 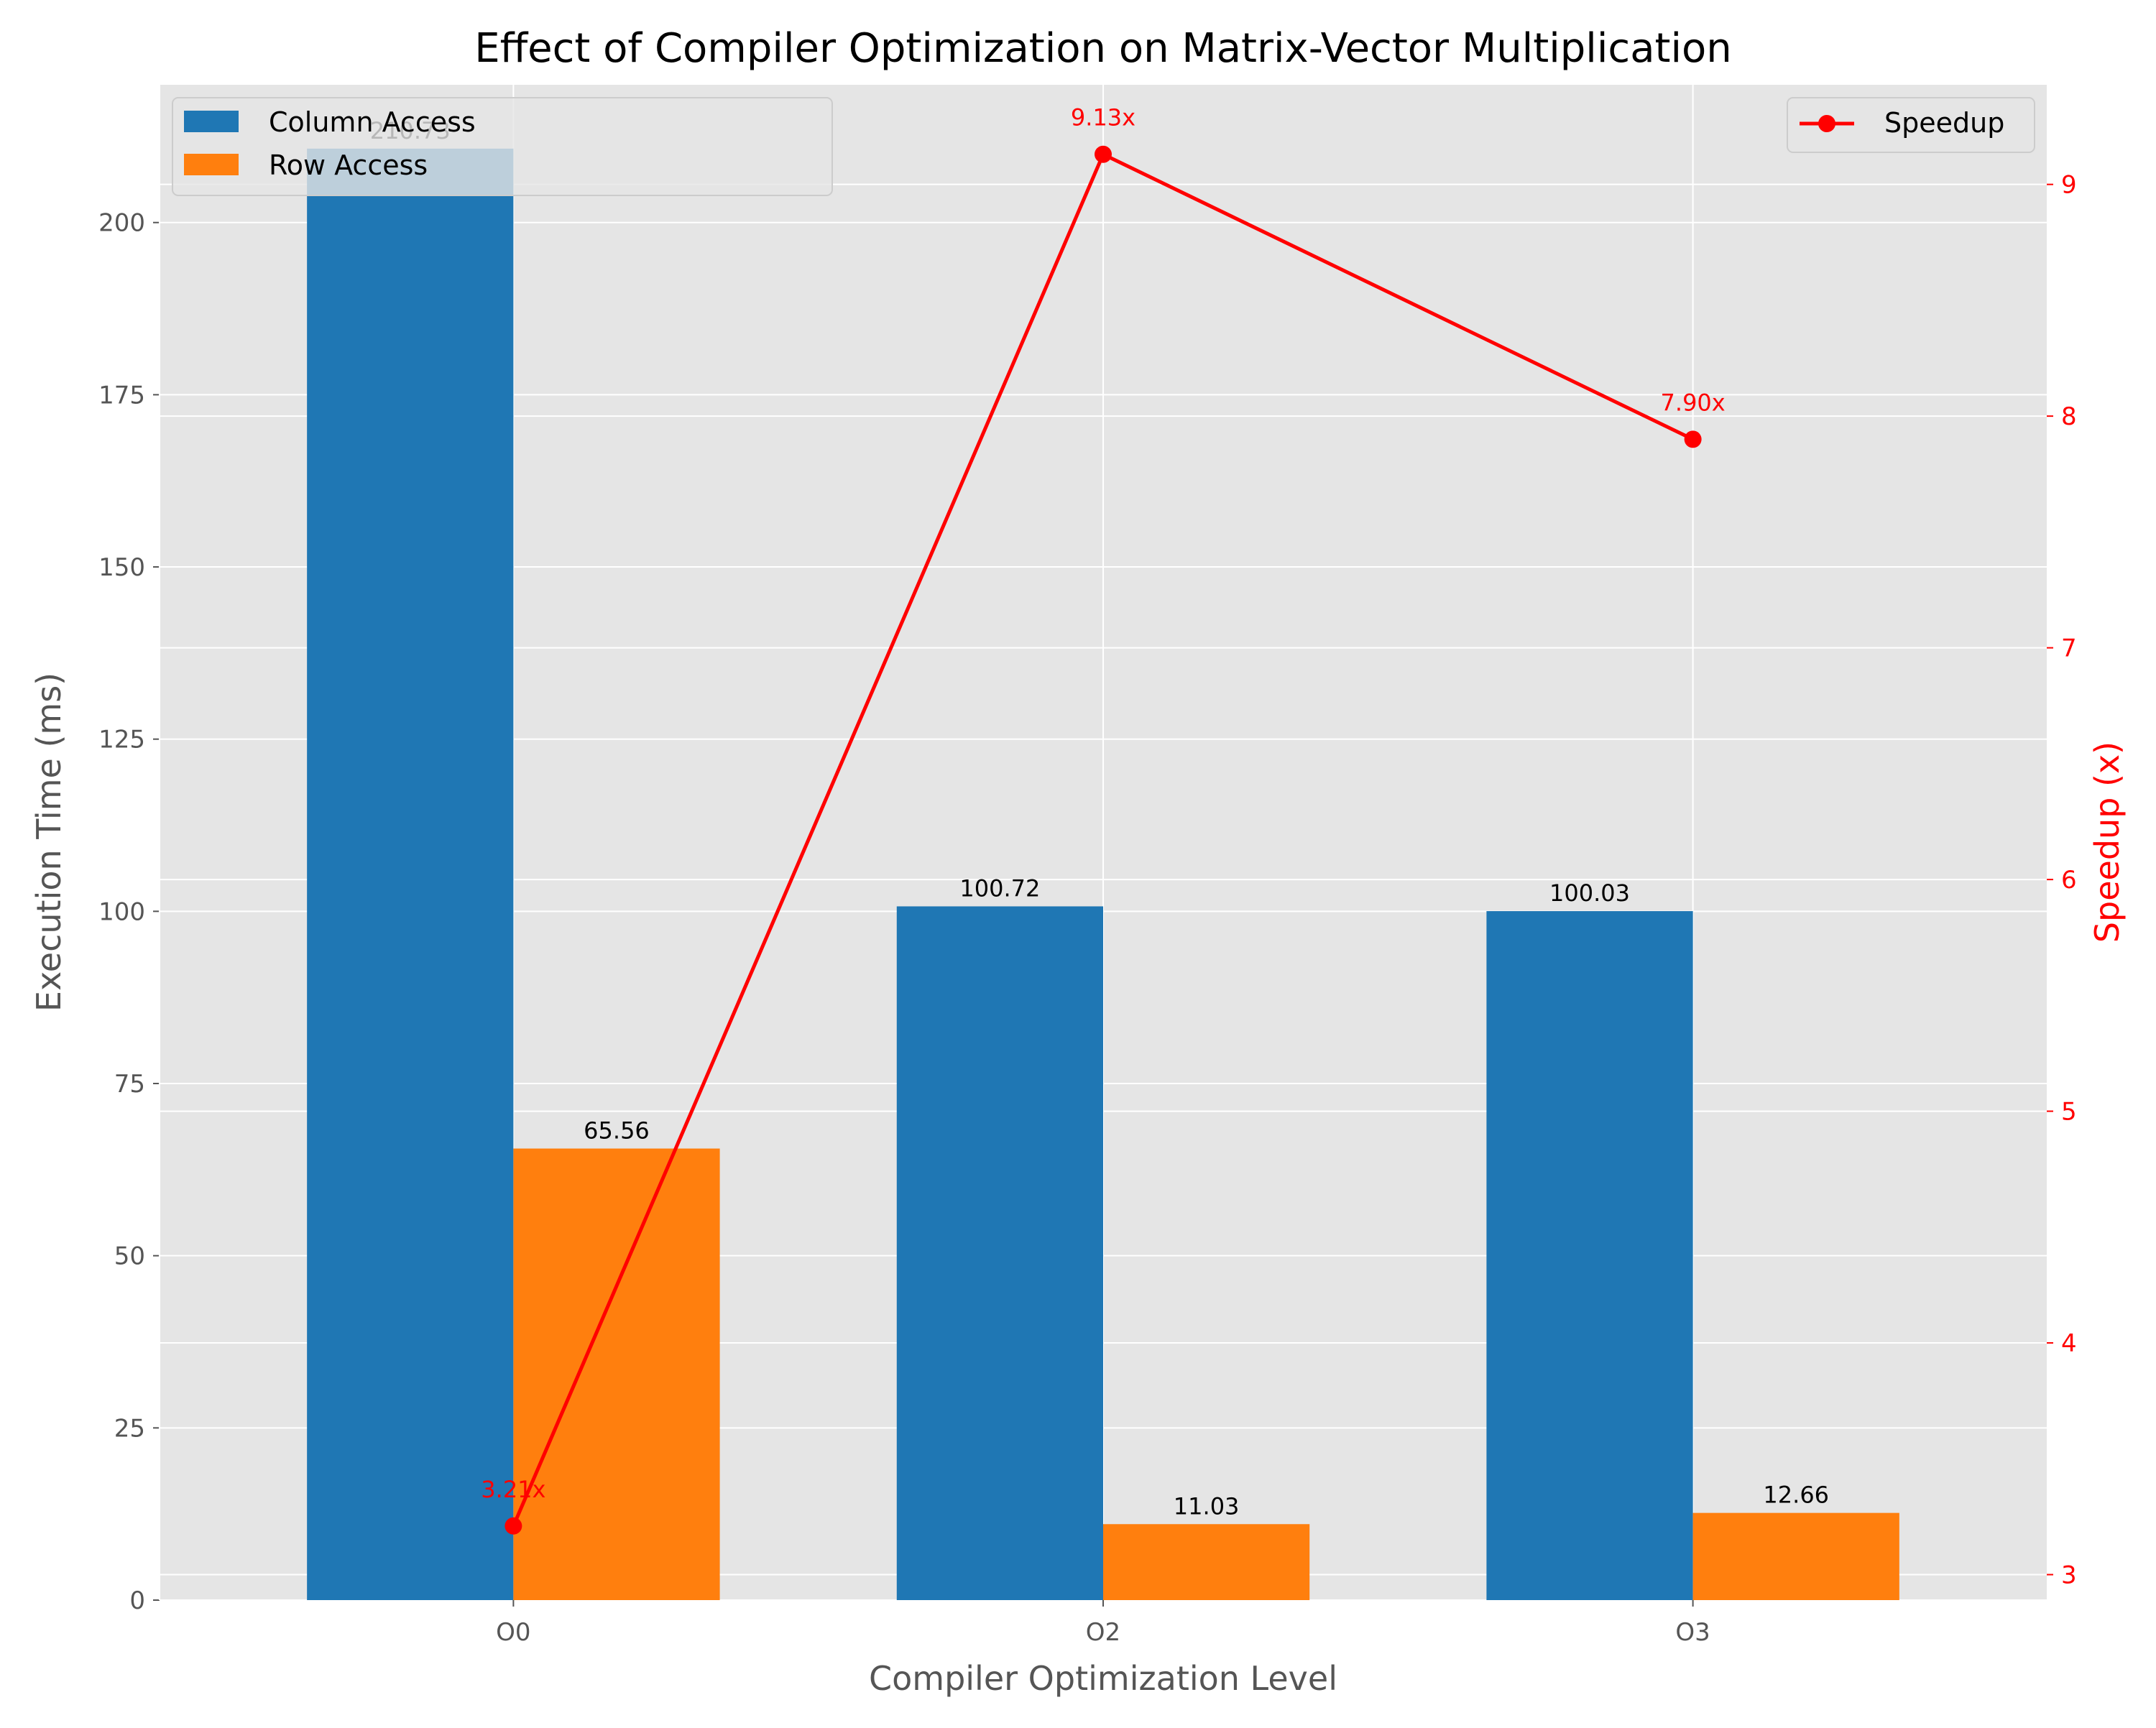 I want to click on y2-axis-label: Speedup (x), so click(x=2107, y=842).